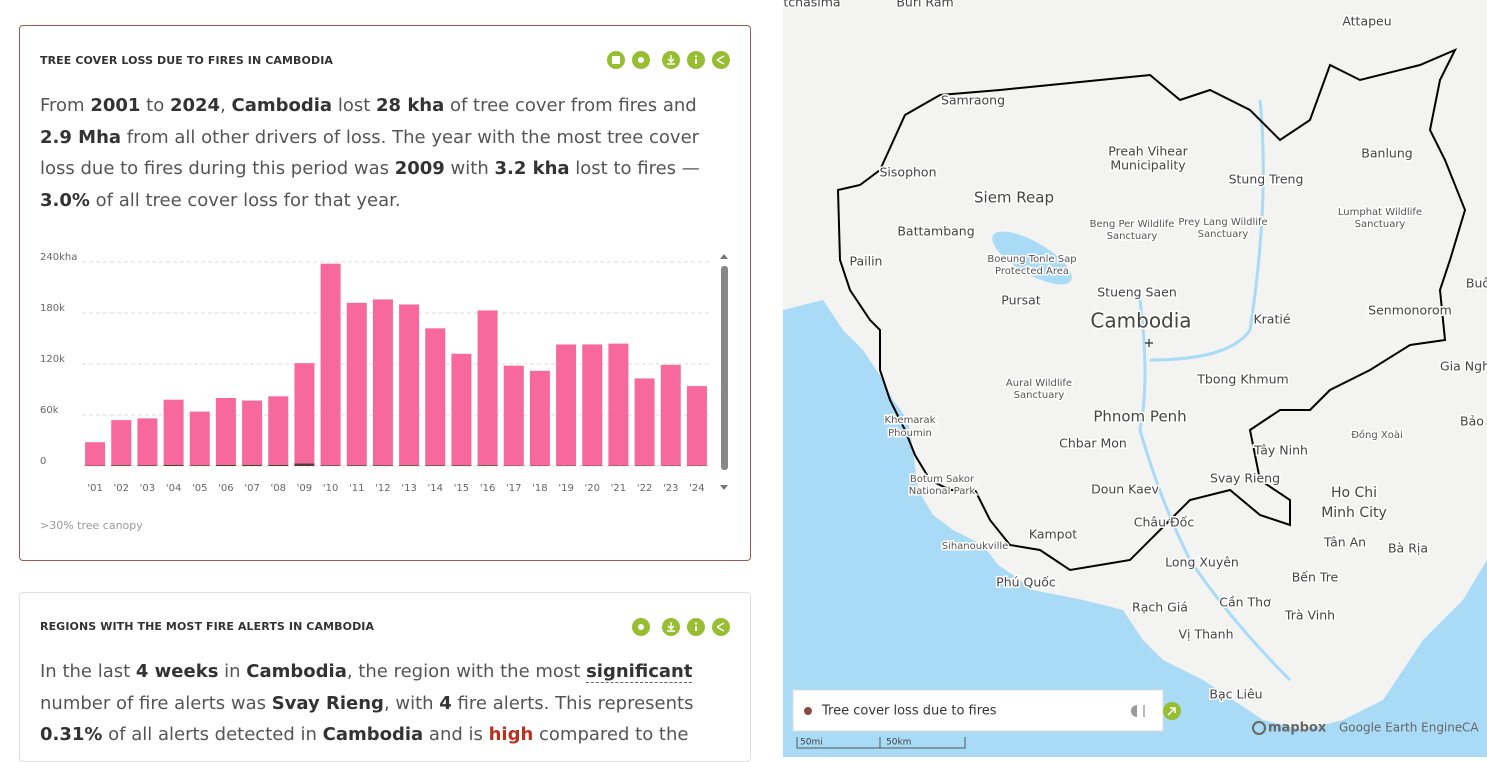 The height and width of the screenshot is (762, 1487). Describe the element at coordinates (908, 172) in the screenshot. I see `place-label: Sisophon` at that location.